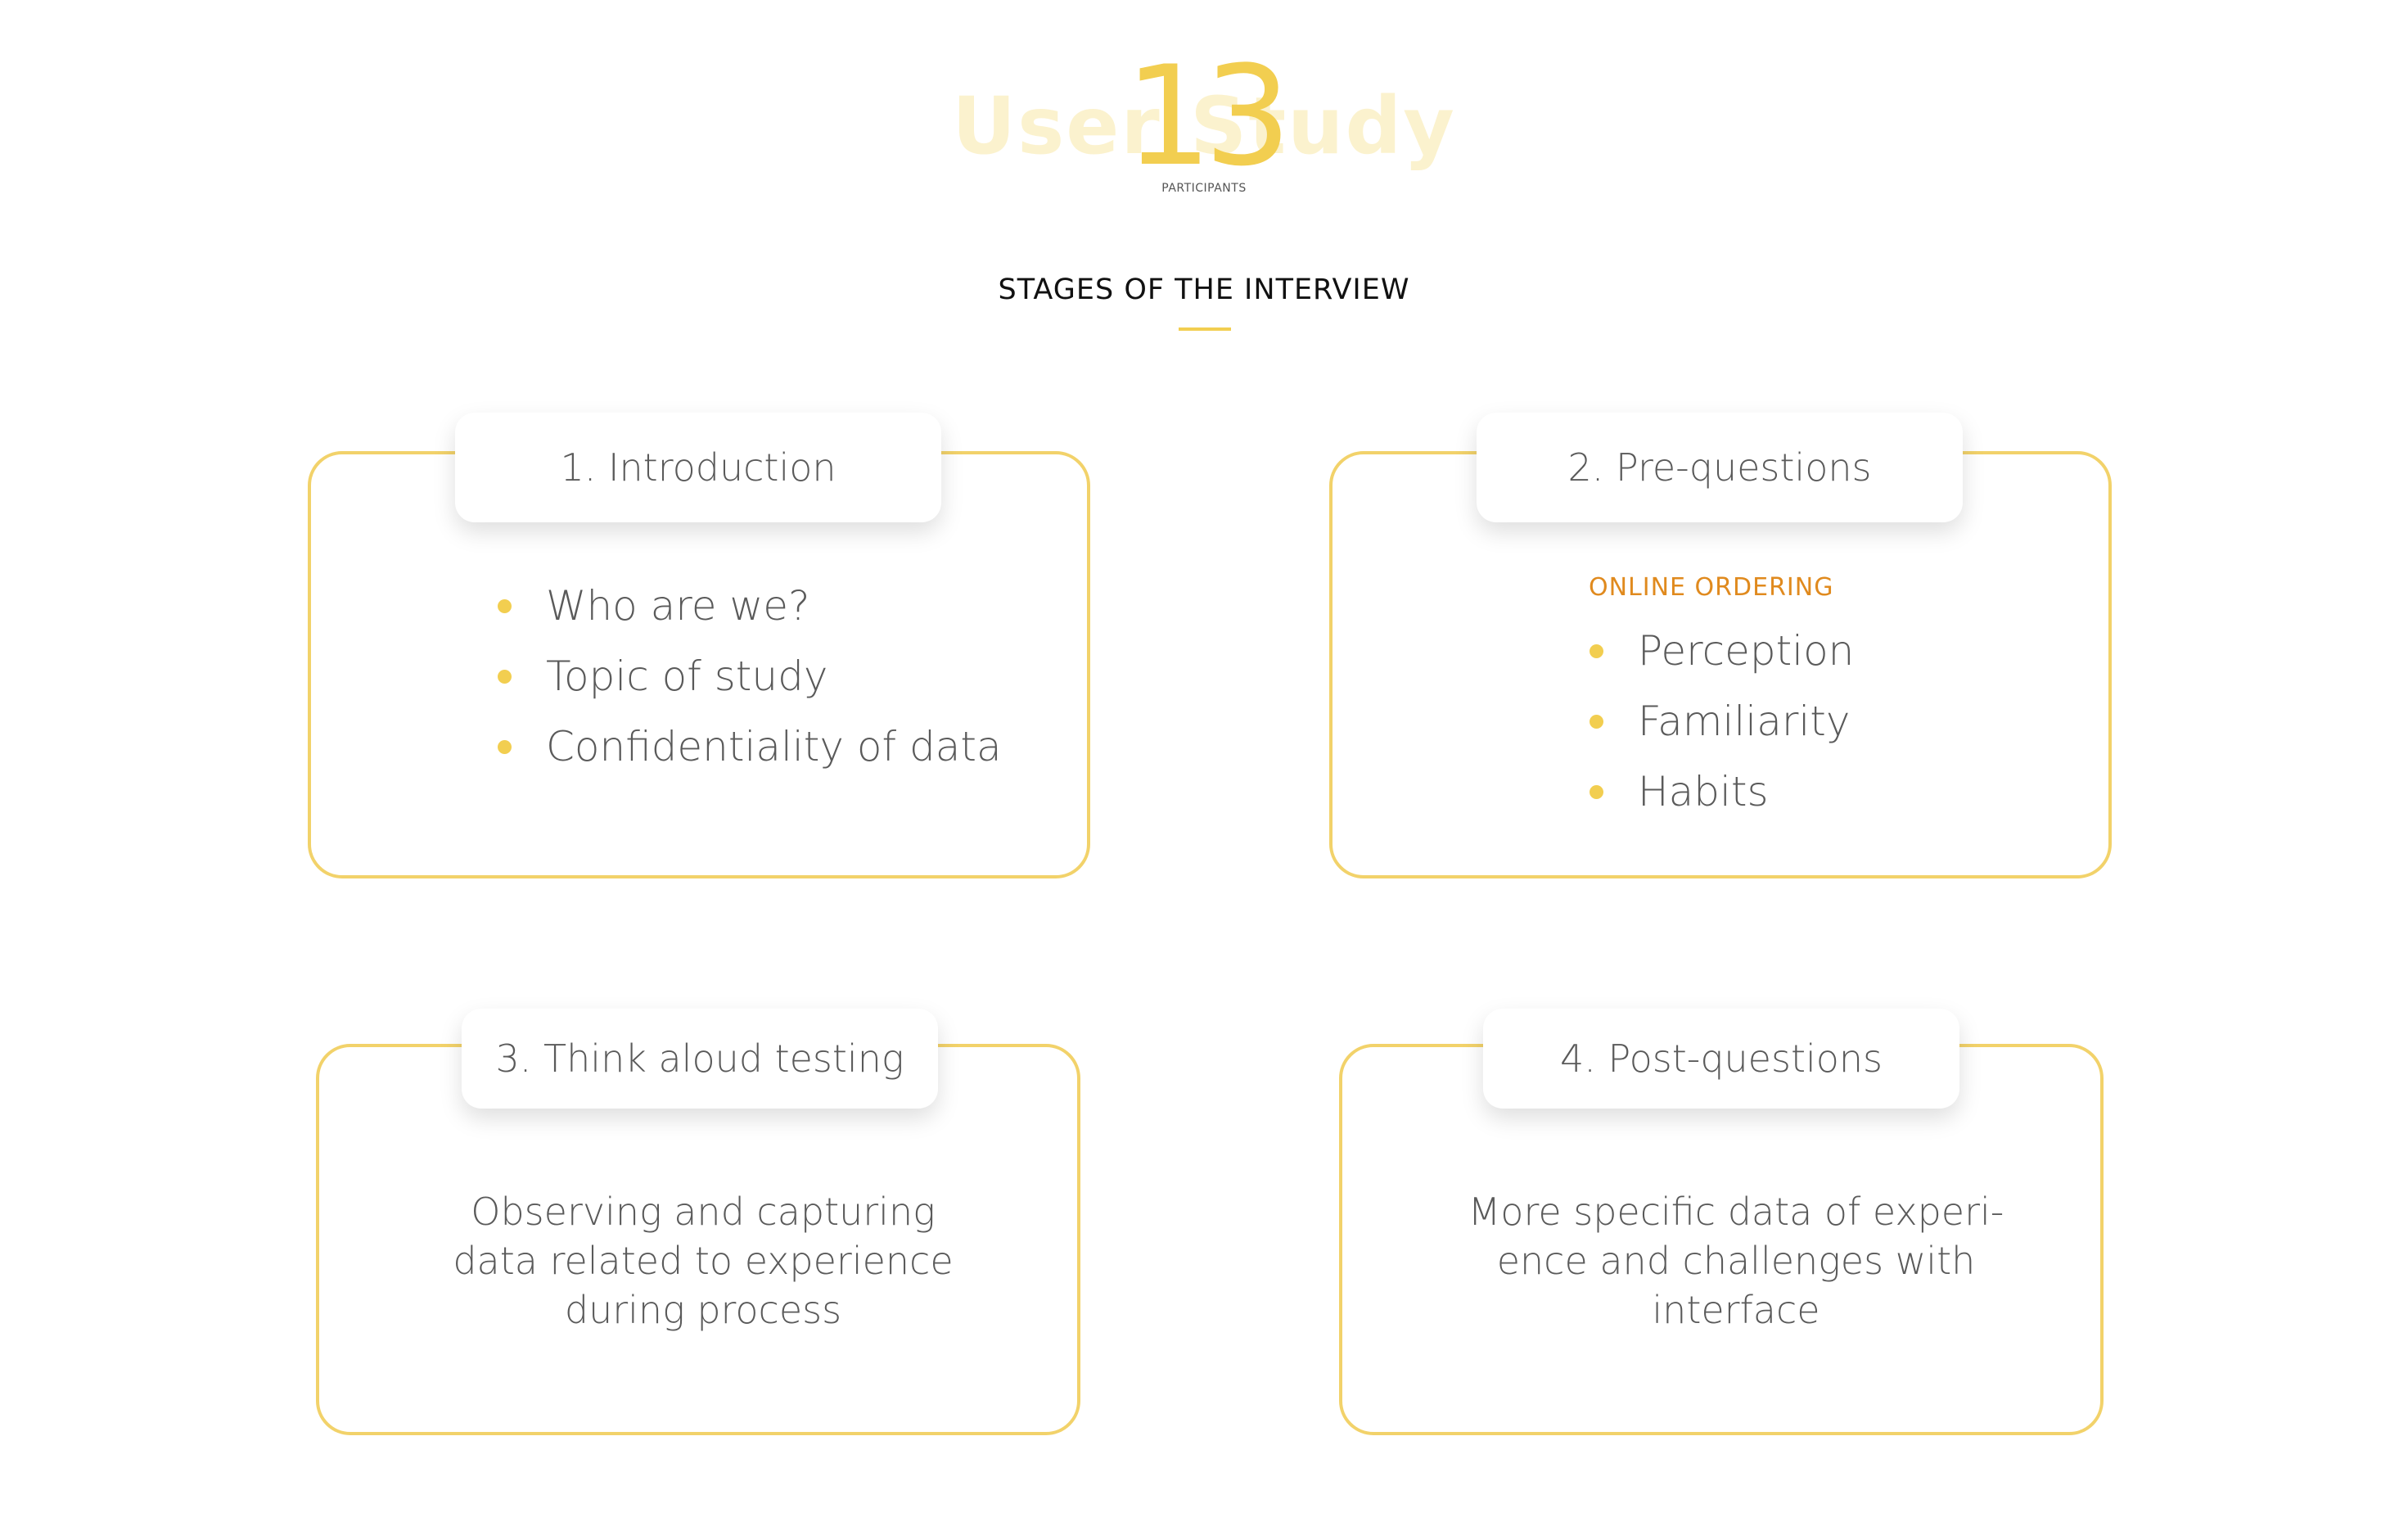 Image resolution: width=2408 pixels, height=1531 pixels. I want to click on participant-count: 13, so click(1208, 116).